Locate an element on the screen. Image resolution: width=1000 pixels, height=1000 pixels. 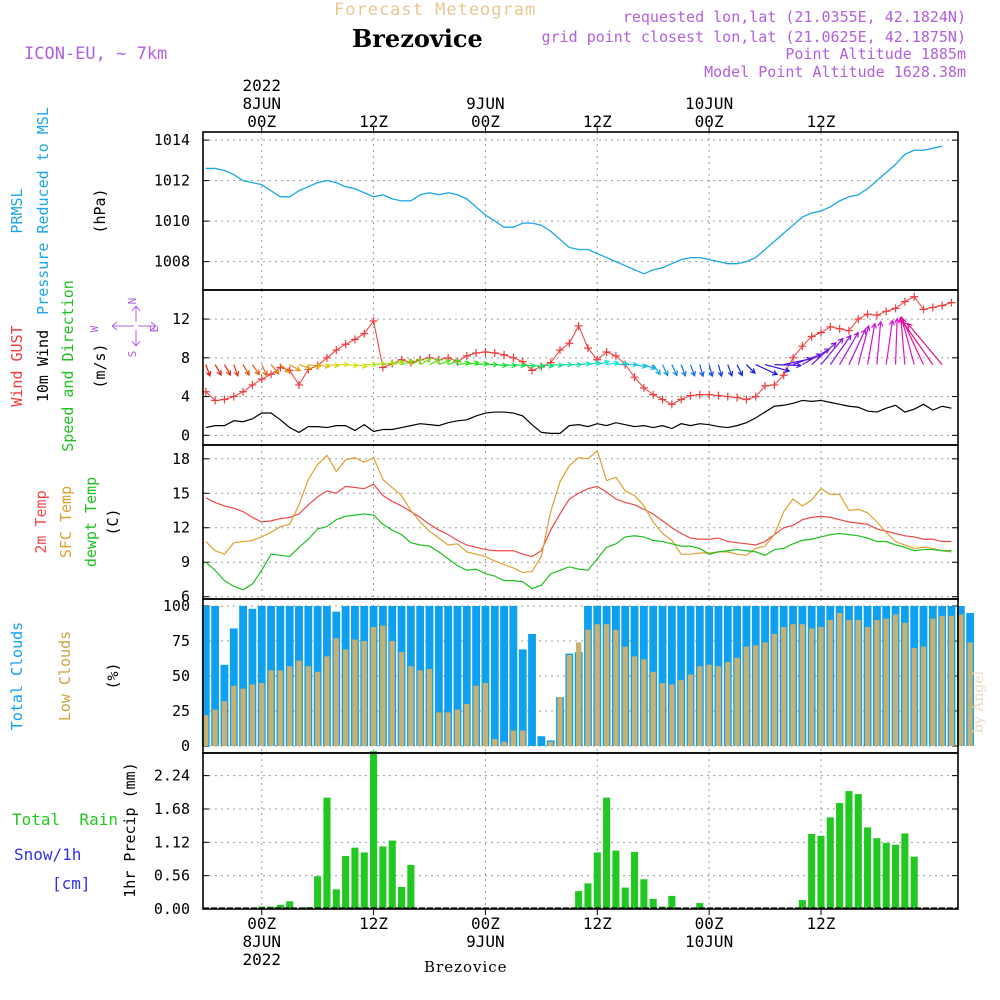
model-name: ICON-EU, ~ 7km is located at coordinates (96, 54).